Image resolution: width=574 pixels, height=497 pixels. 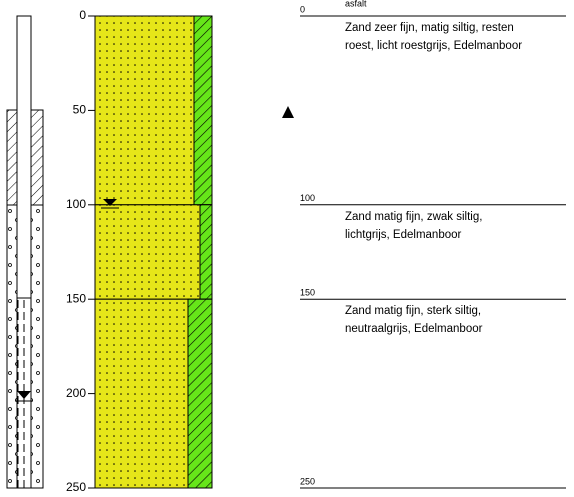 I want to click on tick-label: 0, so click(x=82, y=15).